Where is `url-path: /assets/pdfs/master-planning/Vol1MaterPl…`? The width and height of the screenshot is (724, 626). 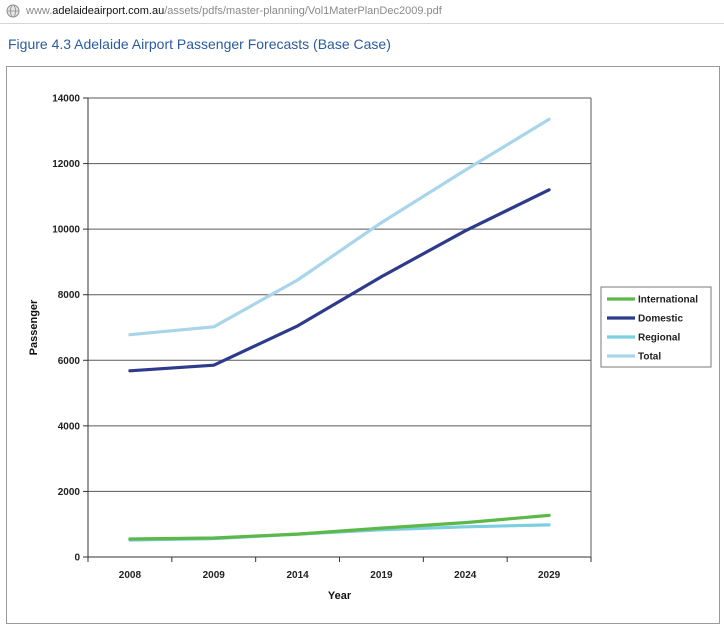
url-path: /assets/pdfs/master-planning/Vol1MaterPl… is located at coordinates (303, 11).